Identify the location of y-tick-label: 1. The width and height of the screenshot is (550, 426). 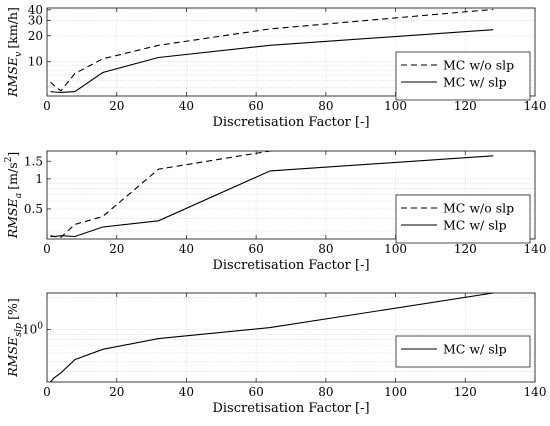
(39, 179).